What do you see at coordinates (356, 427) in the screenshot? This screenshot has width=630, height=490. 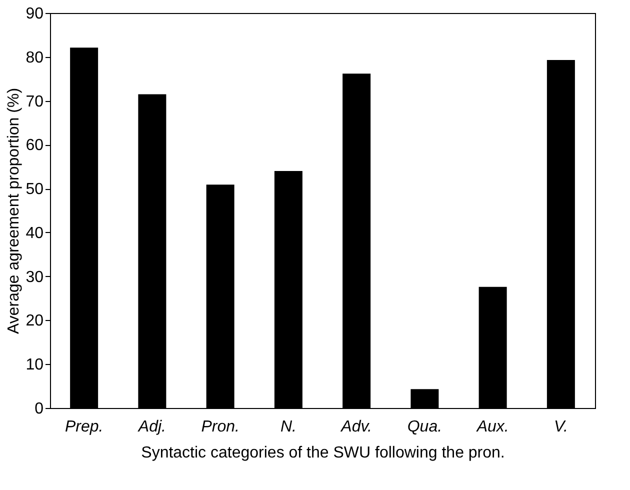 I see `x-tick-label: Adv.` at bounding box center [356, 427].